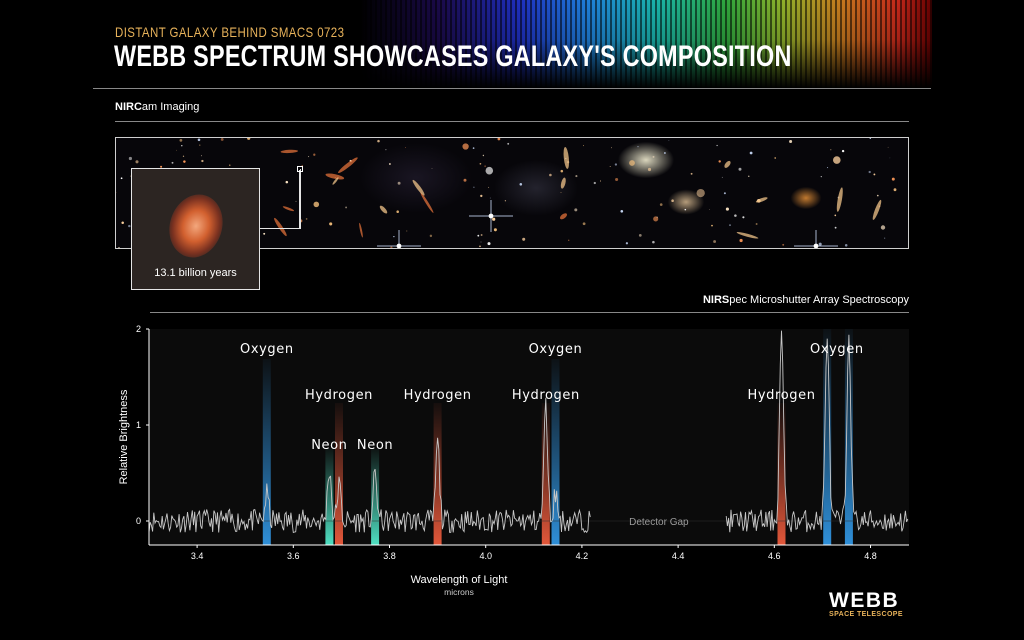 This screenshot has height=640, width=1024. I want to click on imaging-label-rest: am Imaging, so click(170, 107).